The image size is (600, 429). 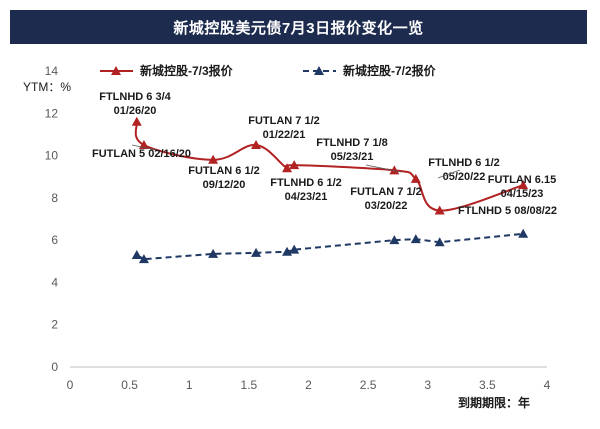 I want to click on x-tick-label: 3.5, so click(x=487, y=385).